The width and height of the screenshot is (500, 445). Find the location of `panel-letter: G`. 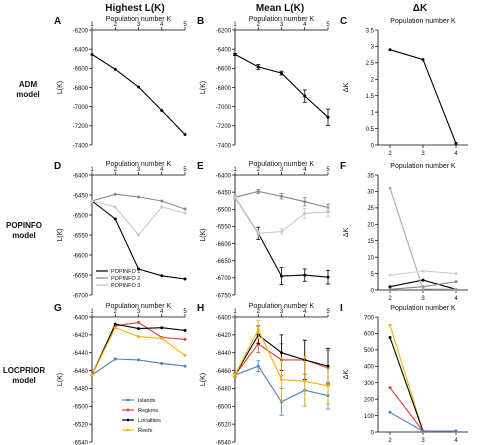

panel-letter: G is located at coordinates (58, 308).